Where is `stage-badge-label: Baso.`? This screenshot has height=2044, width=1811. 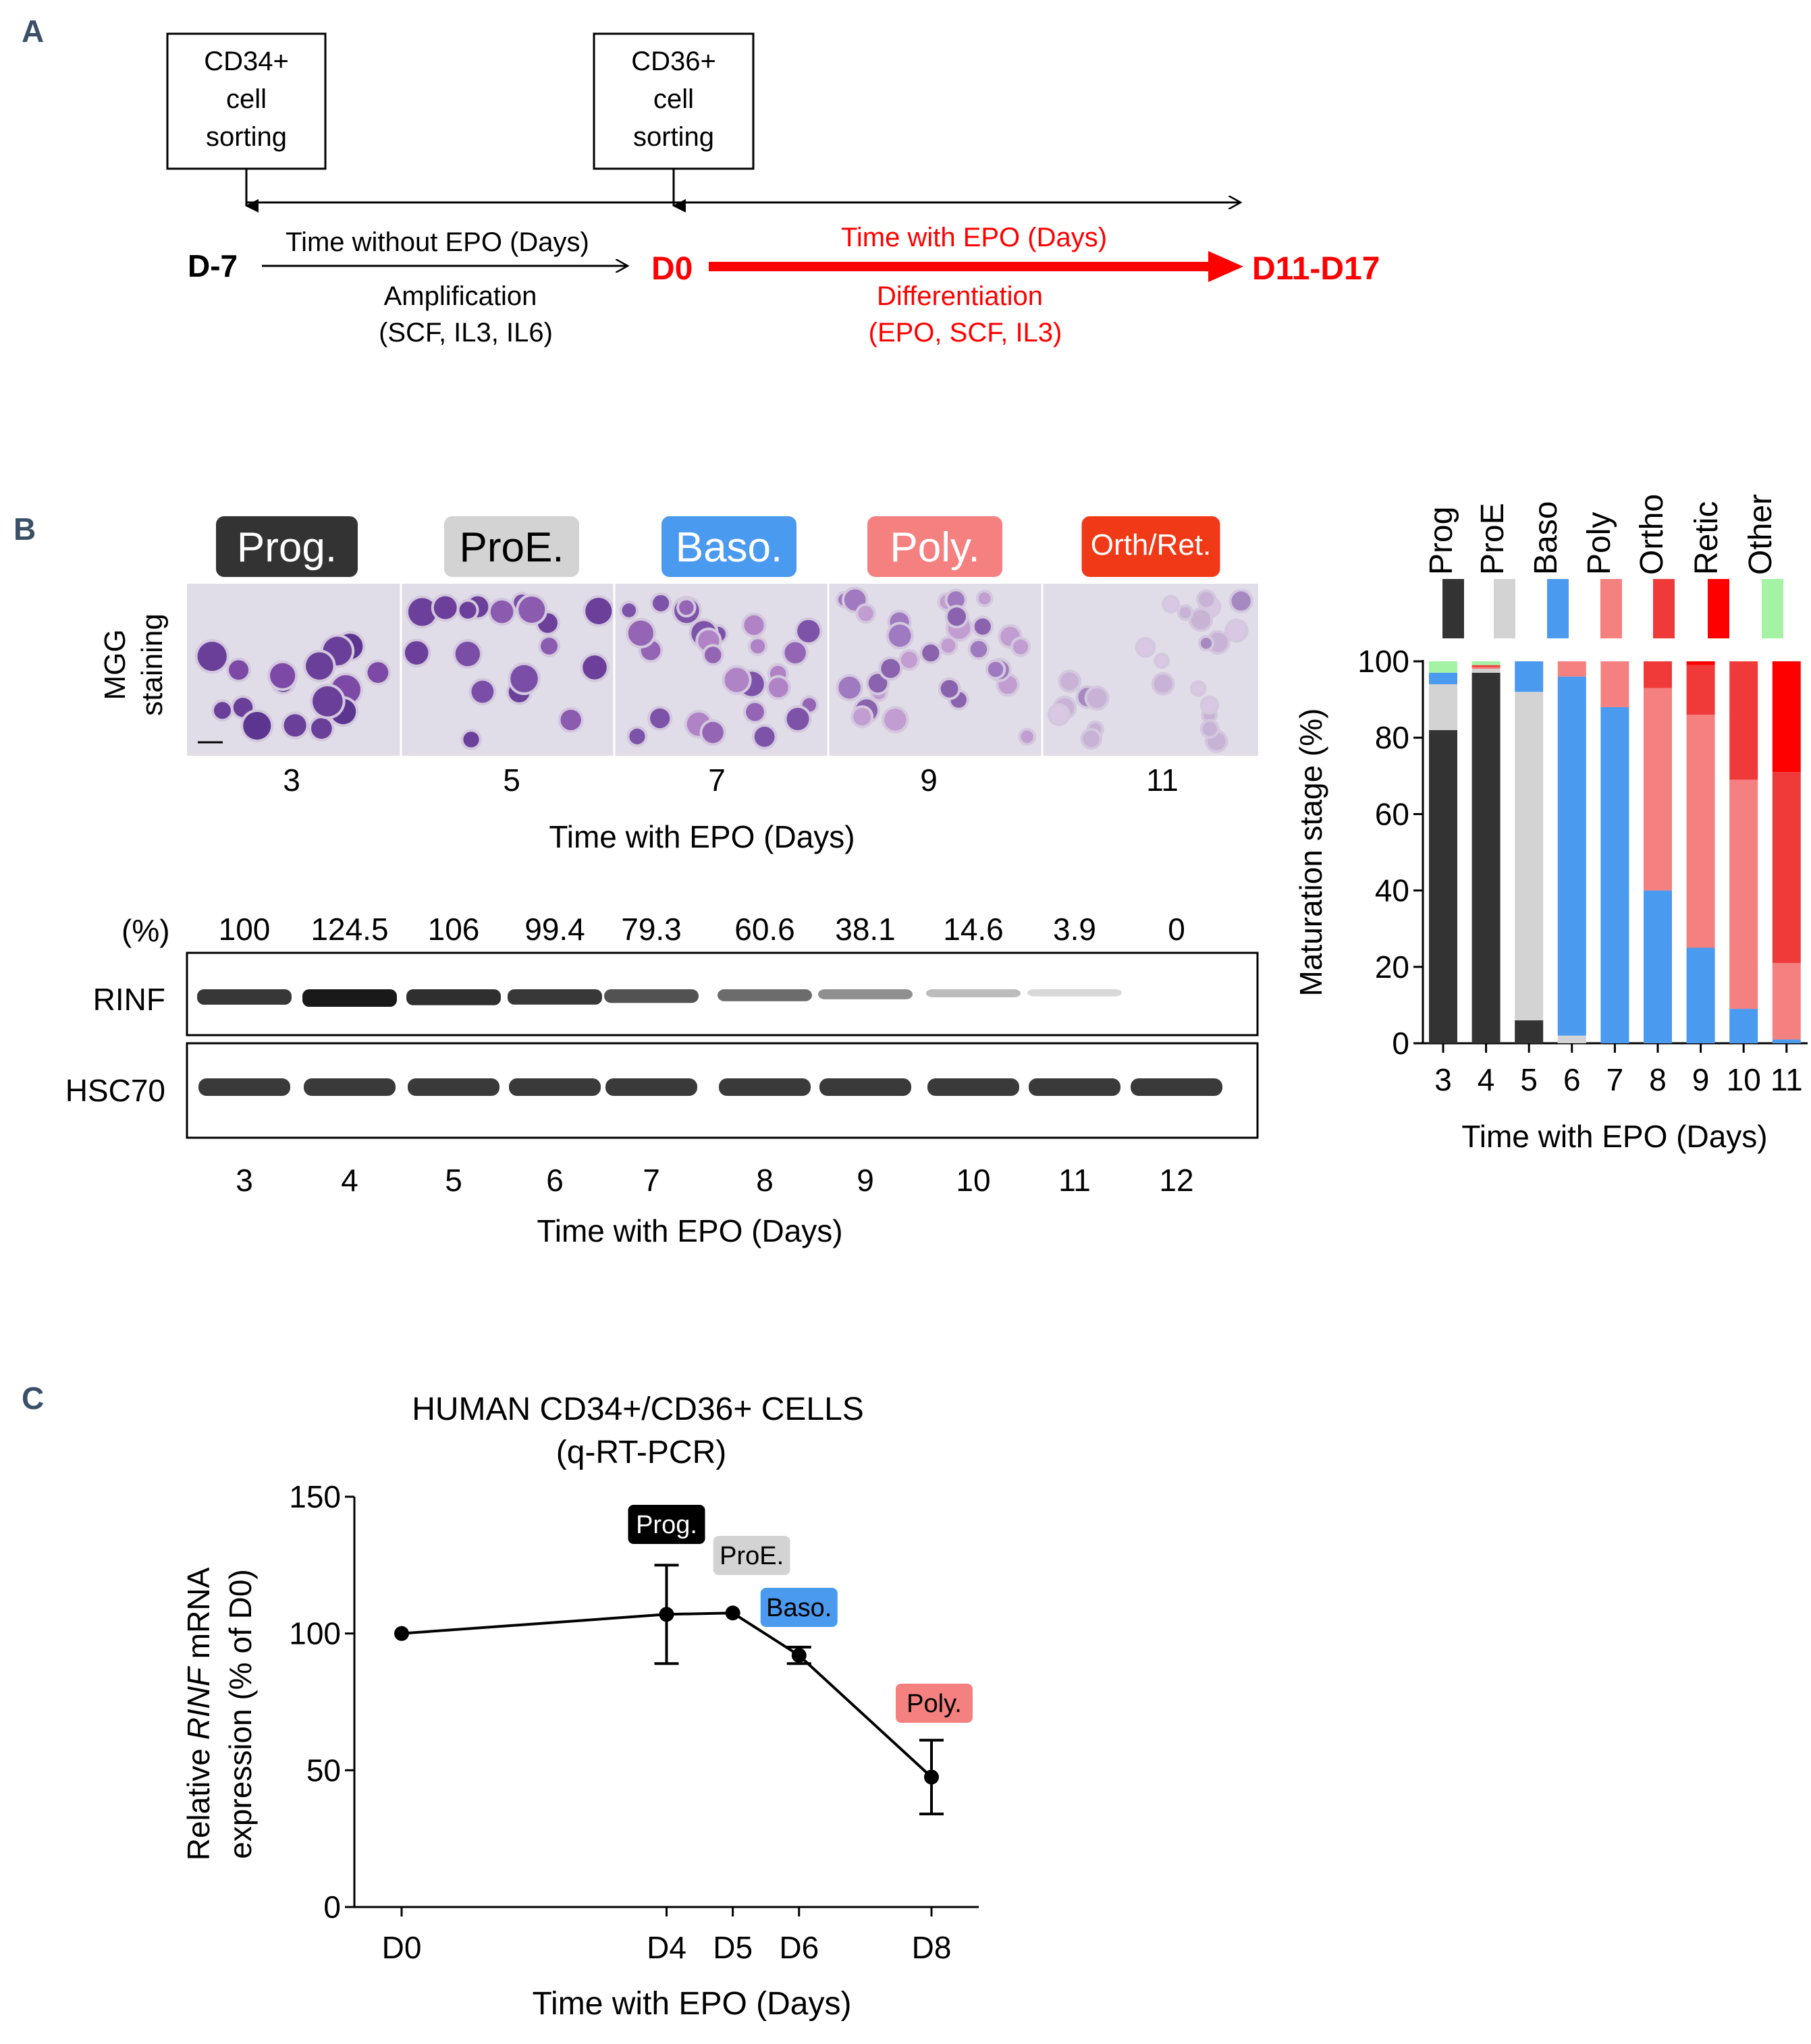 stage-badge-label: Baso. is located at coordinates (729, 548).